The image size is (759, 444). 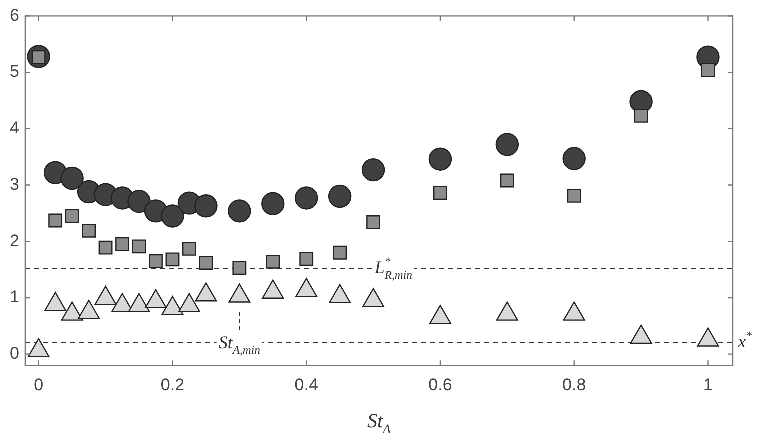 I want to click on y-tick-label: 3, so click(x=15, y=184).